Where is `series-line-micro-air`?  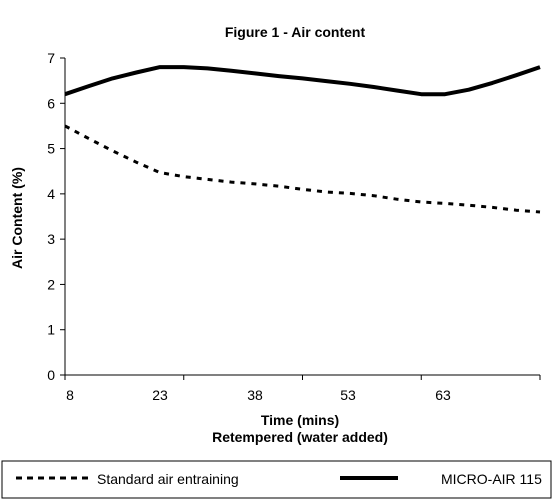
series-line-micro-air is located at coordinates (302, 81).